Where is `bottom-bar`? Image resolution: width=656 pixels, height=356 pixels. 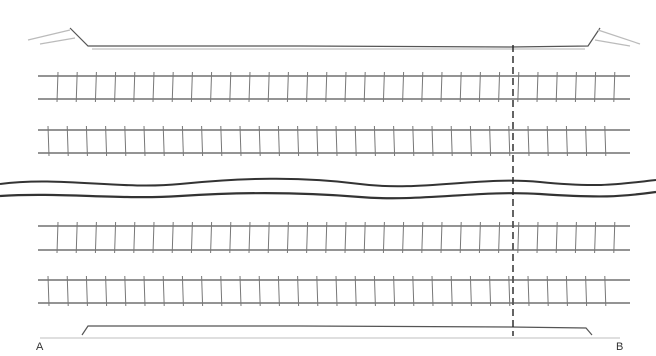 bottom-bar is located at coordinates (337, 330).